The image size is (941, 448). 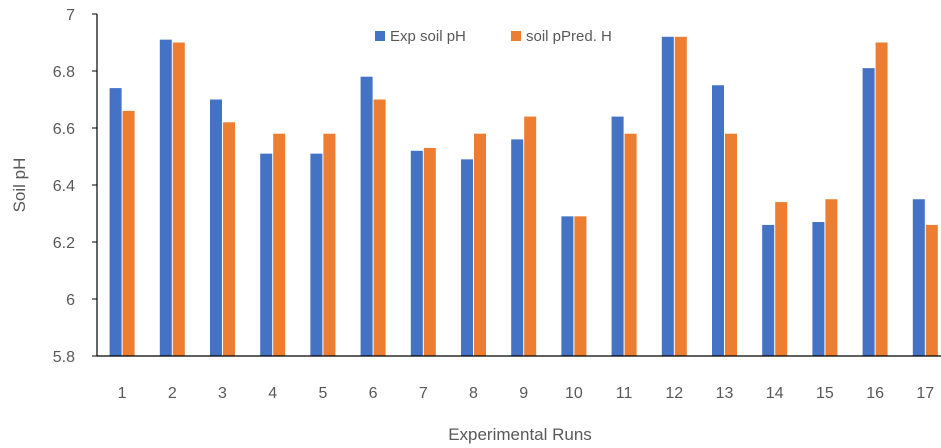 What do you see at coordinates (64, 186) in the screenshot?
I see `y-tick-label: 6.4` at bounding box center [64, 186].